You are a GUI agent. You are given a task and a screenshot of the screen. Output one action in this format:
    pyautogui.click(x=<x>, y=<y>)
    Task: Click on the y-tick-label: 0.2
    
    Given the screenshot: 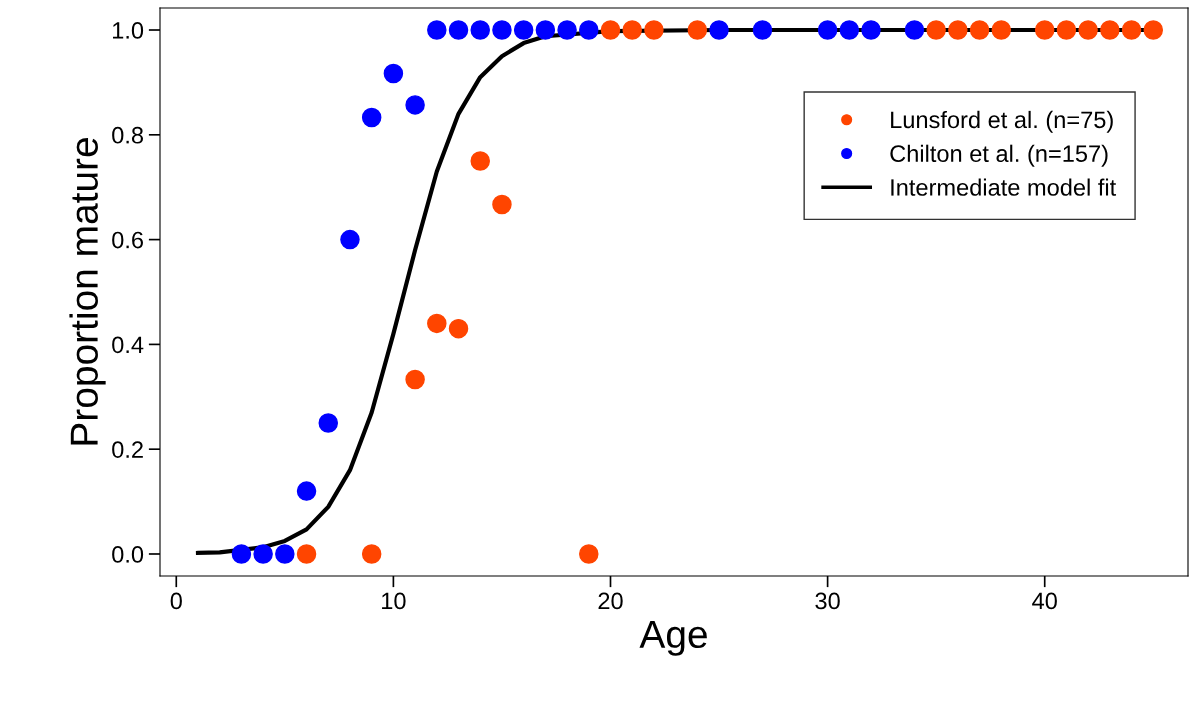 What is the action you would take?
    pyautogui.click(x=127, y=449)
    